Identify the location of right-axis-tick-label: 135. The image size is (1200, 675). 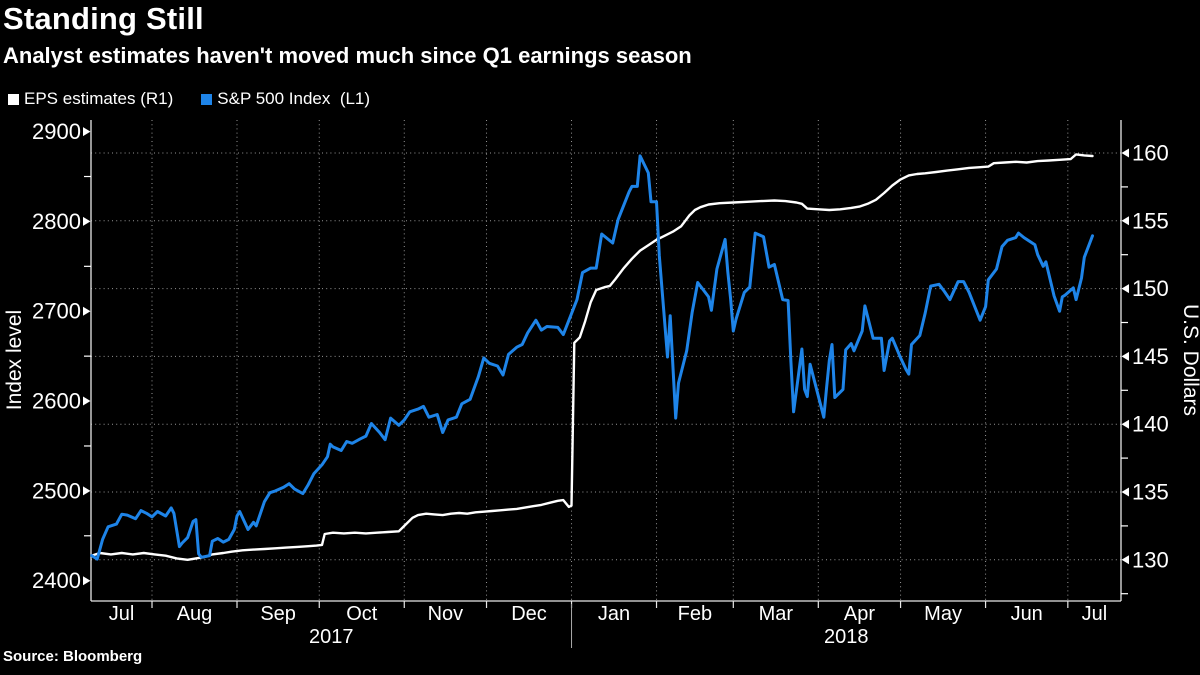
(1150, 492).